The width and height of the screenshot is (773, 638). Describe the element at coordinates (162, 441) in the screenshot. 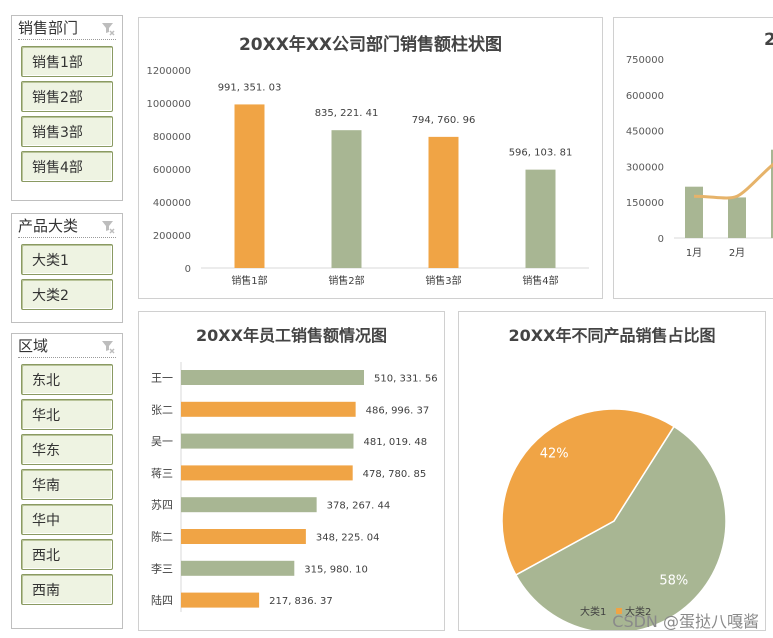

I see `y-tick-label: 吴一` at that location.